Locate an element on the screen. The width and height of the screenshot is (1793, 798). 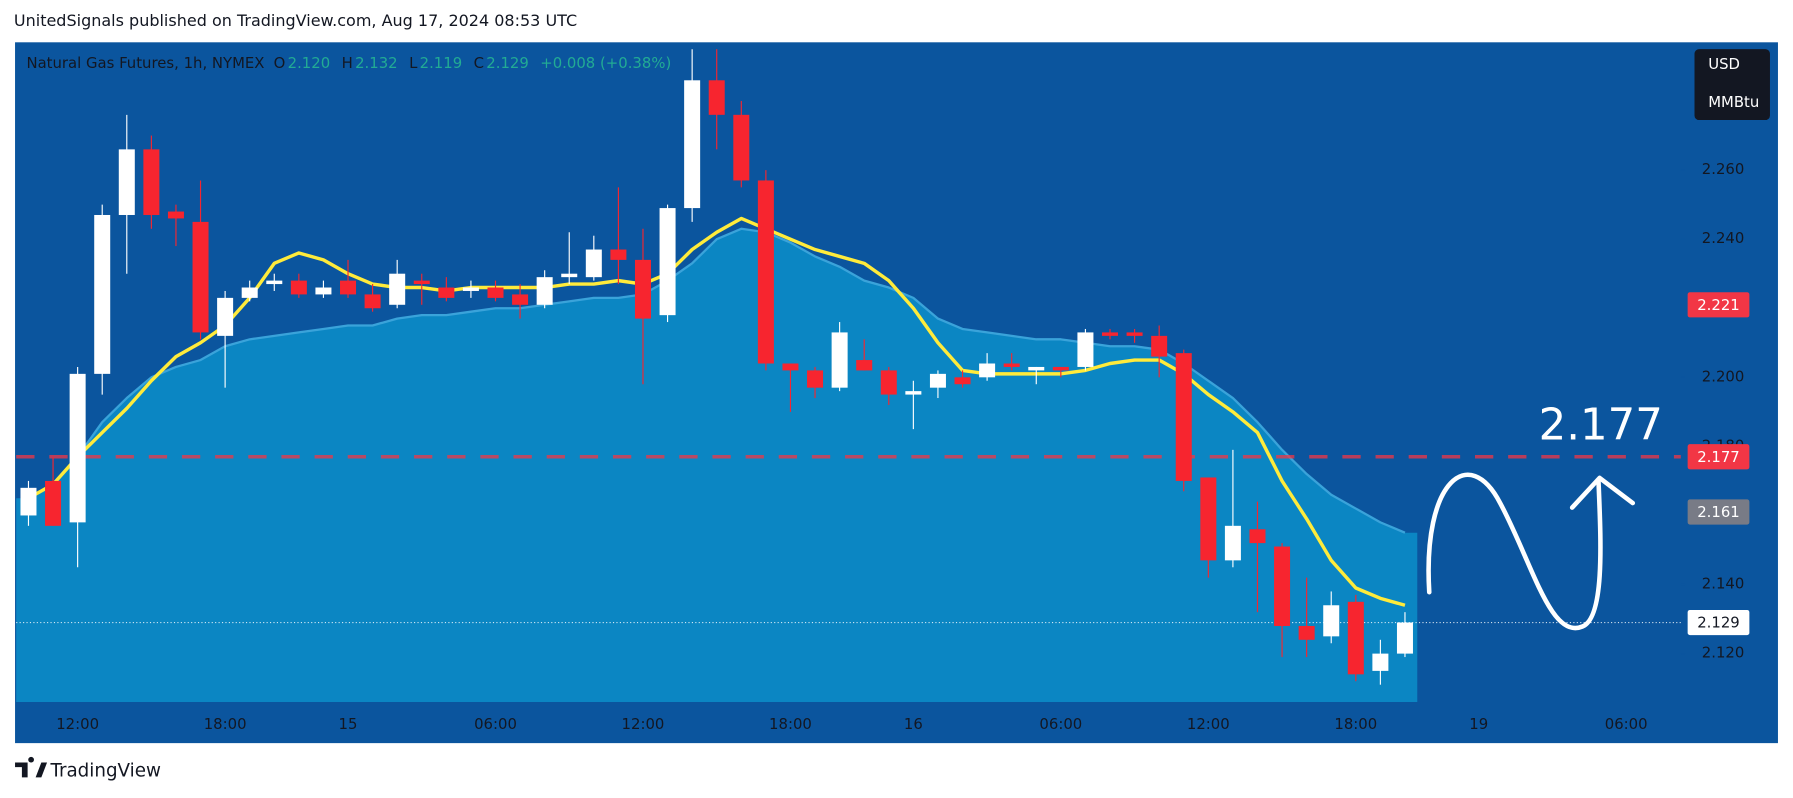
price-badge-label: 2.221 is located at coordinates (1718, 305).